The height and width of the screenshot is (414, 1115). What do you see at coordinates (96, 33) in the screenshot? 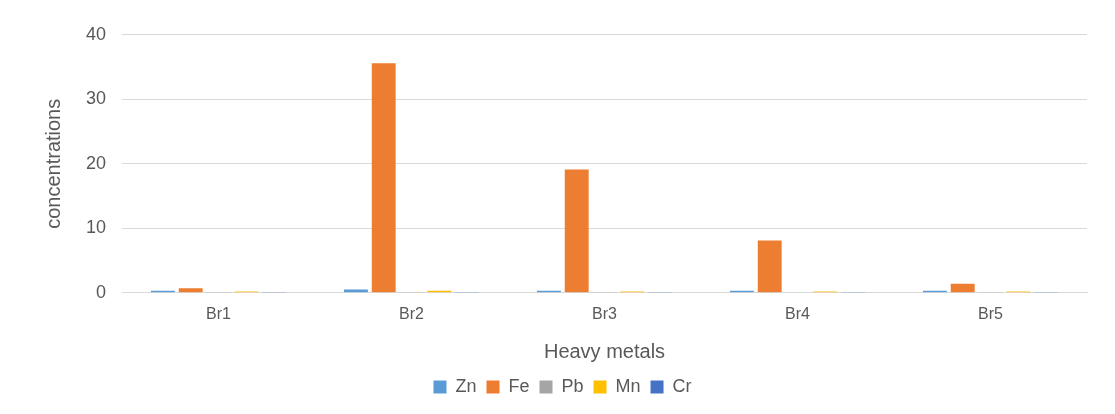
I see `y-tick-label: 40` at bounding box center [96, 33].